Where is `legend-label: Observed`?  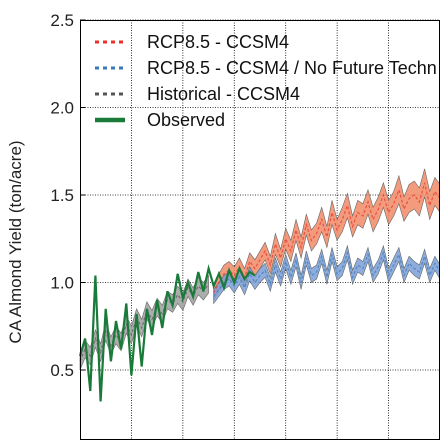 legend-label: Observed is located at coordinates (186, 120).